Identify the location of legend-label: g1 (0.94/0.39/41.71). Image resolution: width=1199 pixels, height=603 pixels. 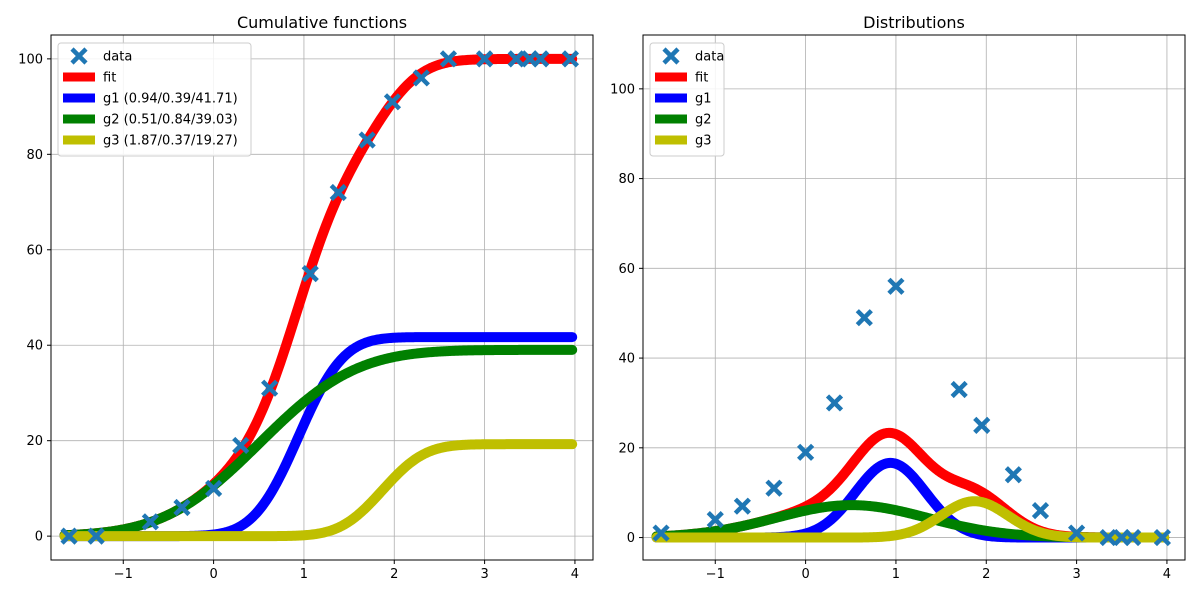
(170, 99).